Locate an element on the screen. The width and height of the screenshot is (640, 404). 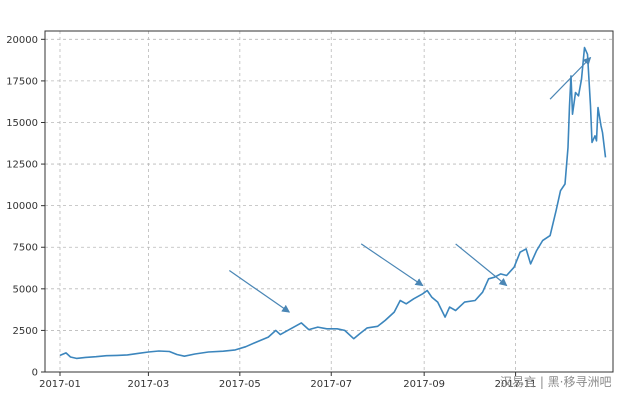
x-tick-label: 2017-09 is located at coordinates (424, 384).